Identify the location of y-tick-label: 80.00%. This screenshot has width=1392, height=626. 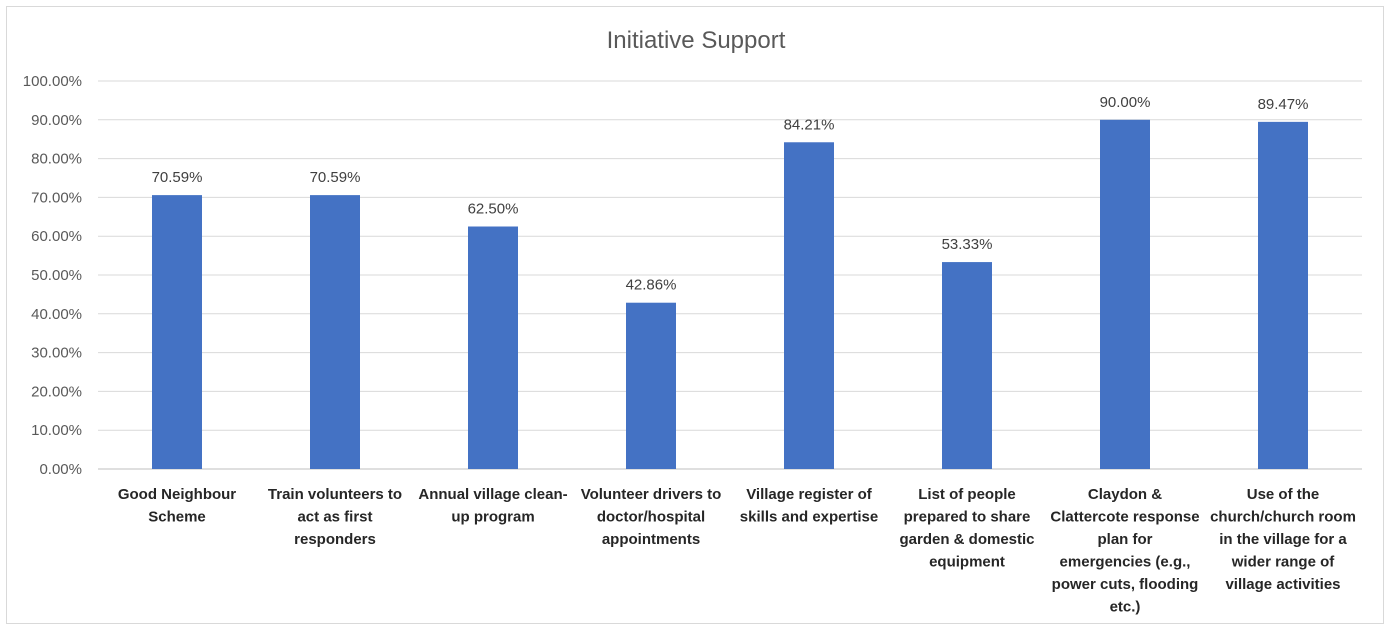
(56, 159).